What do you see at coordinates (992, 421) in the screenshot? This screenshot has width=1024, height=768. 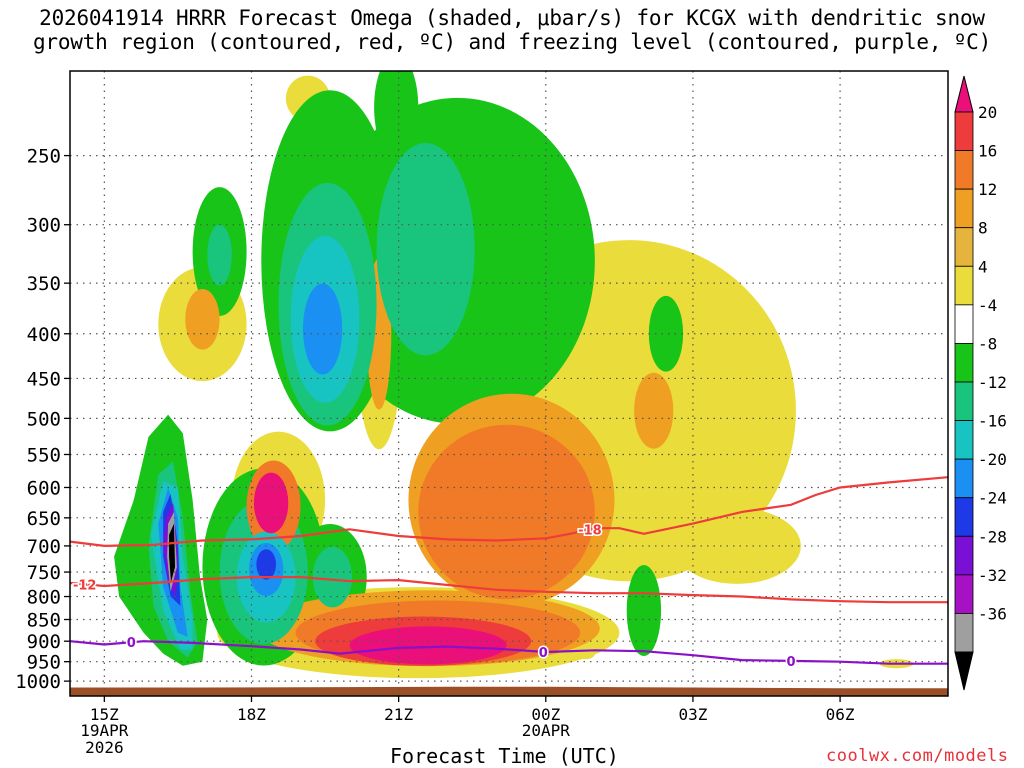 I see `colorbar-label: -16` at bounding box center [992, 421].